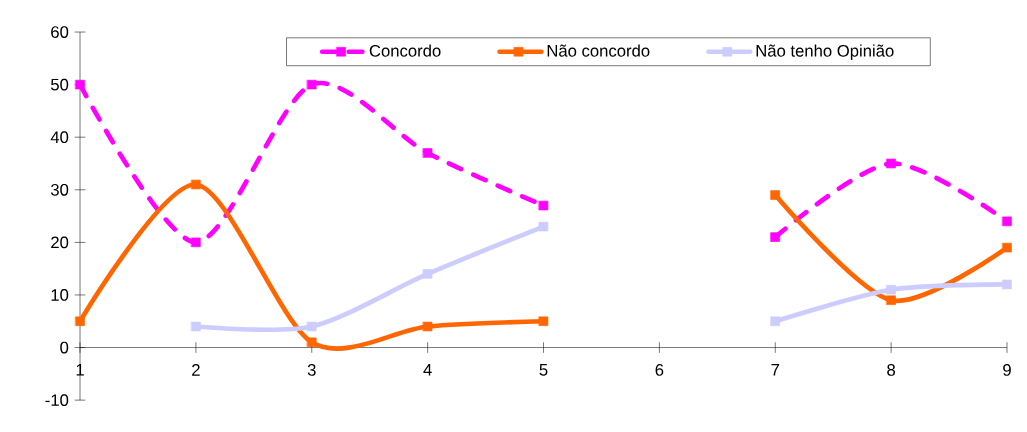 Image resolution: width=1027 pixels, height=432 pixels. Describe the element at coordinates (891, 369) in the screenshot. I see `x-tick-label: 8` at that location.